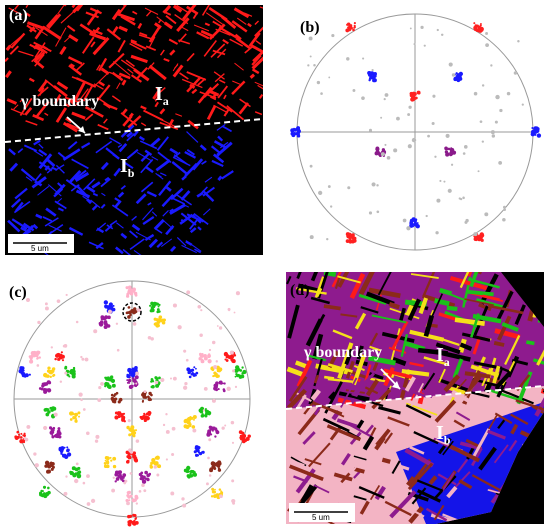 This screenshot has height=530, width=550. Describe the element at coordinates (132, 312) in the screenshot. I see `highlight-circle` at that location.